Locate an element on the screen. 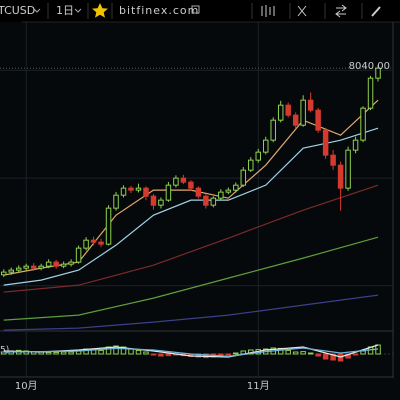 The width and height of the screenshot is (400, 400). toolbar: TCUSD 1日 bitfinex.com is located at coordinates (200, 11).